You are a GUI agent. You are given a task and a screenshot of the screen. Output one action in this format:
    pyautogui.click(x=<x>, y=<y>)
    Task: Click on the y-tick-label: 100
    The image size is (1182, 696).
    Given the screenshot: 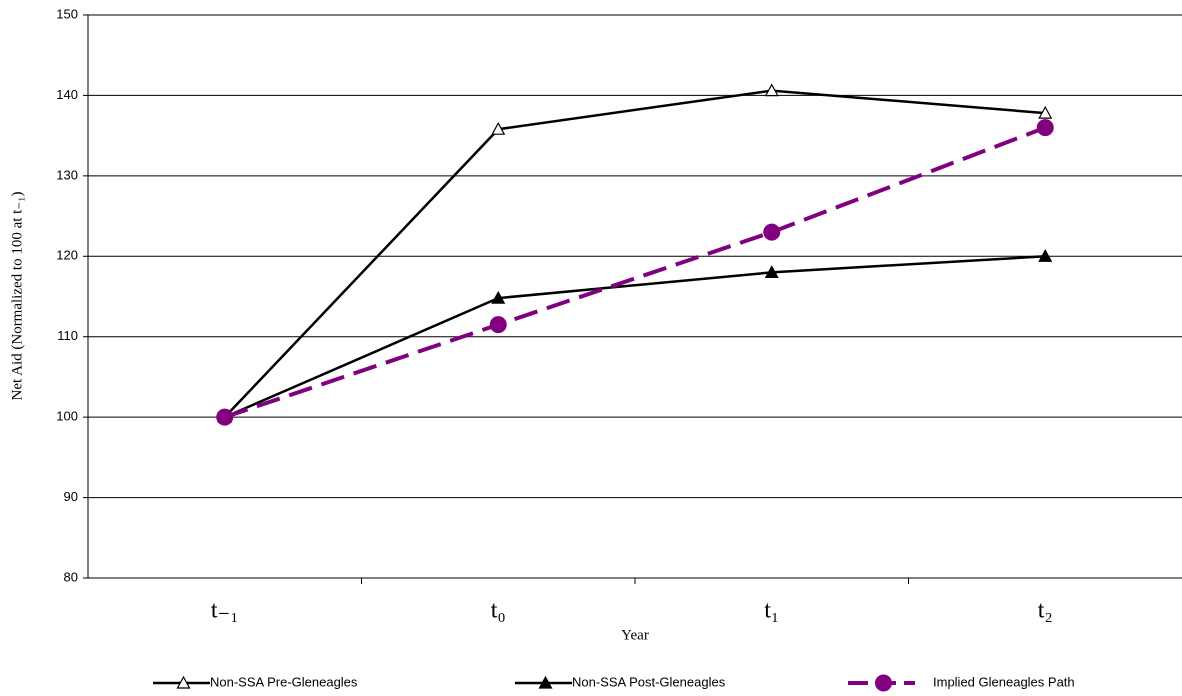 What is the action you would take?
    pyautogui.click(x=67, y=416)
    